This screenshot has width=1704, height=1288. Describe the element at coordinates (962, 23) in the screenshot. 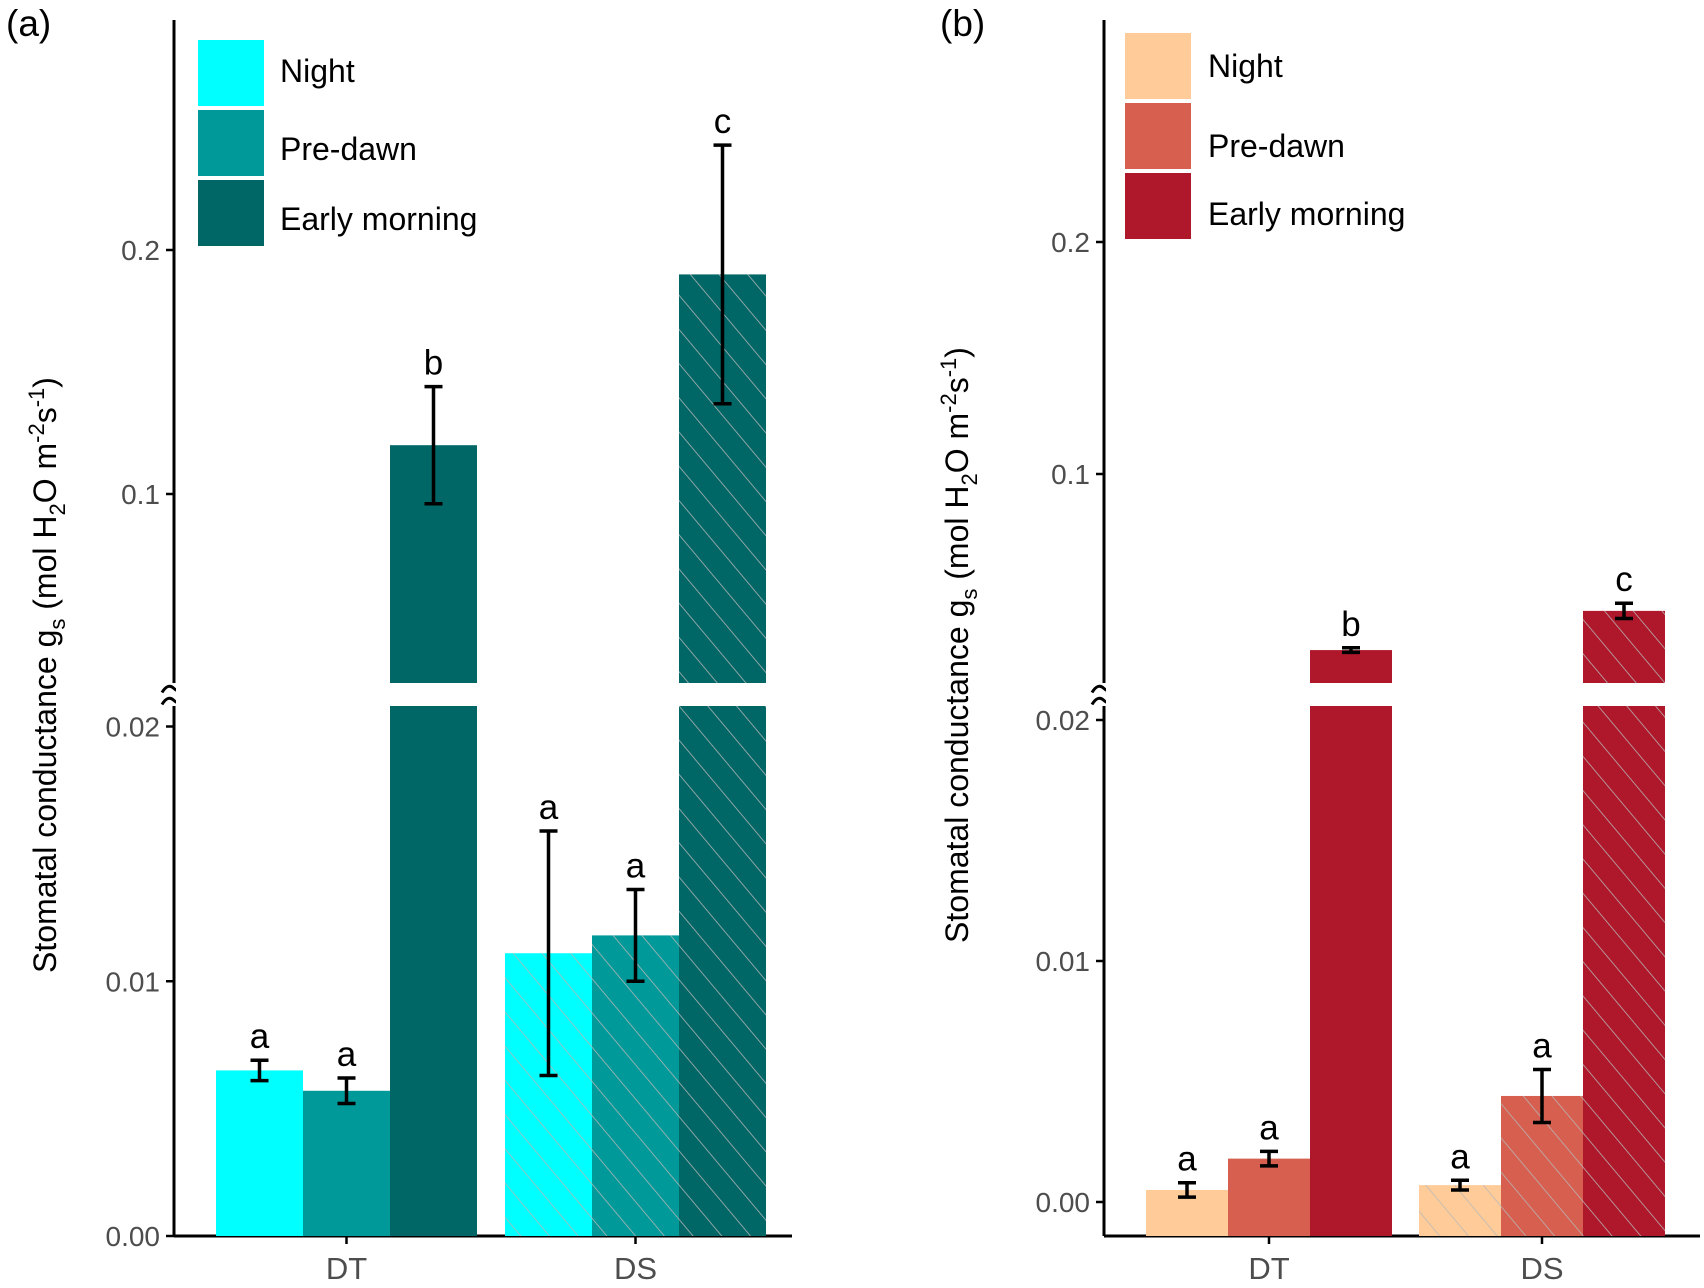

I see `panel-label: (b)` at that location.